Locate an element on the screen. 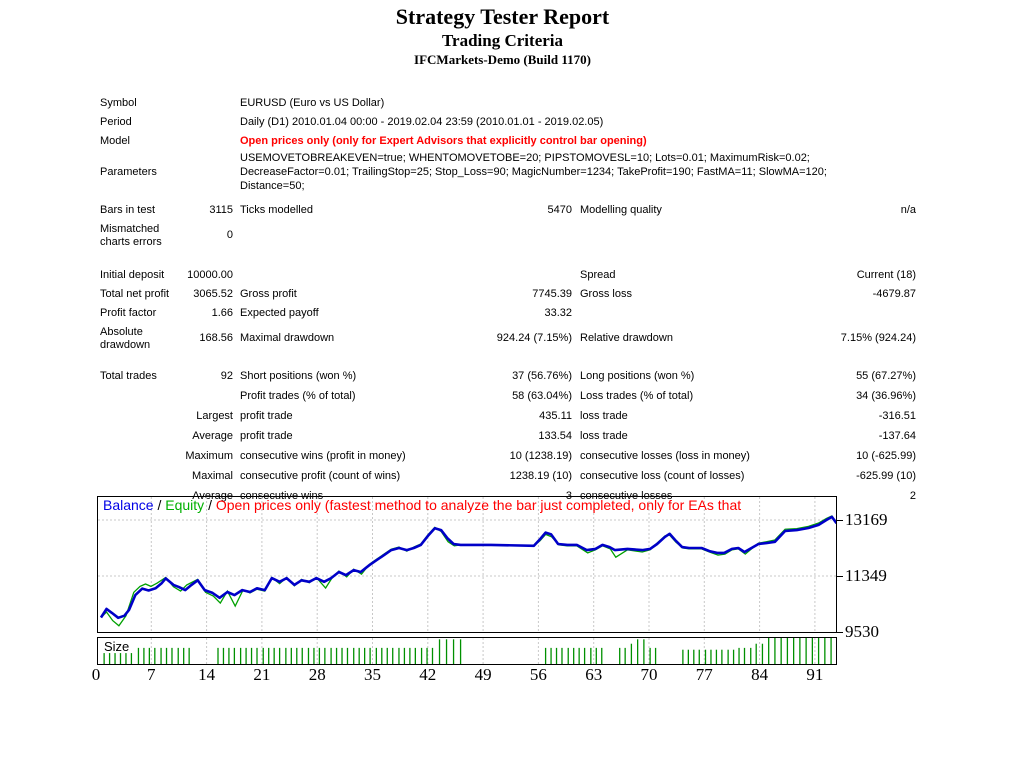 The width and height of the screenshot is (1024, 768). report-value: 92 is located at coordinates (226, 375).